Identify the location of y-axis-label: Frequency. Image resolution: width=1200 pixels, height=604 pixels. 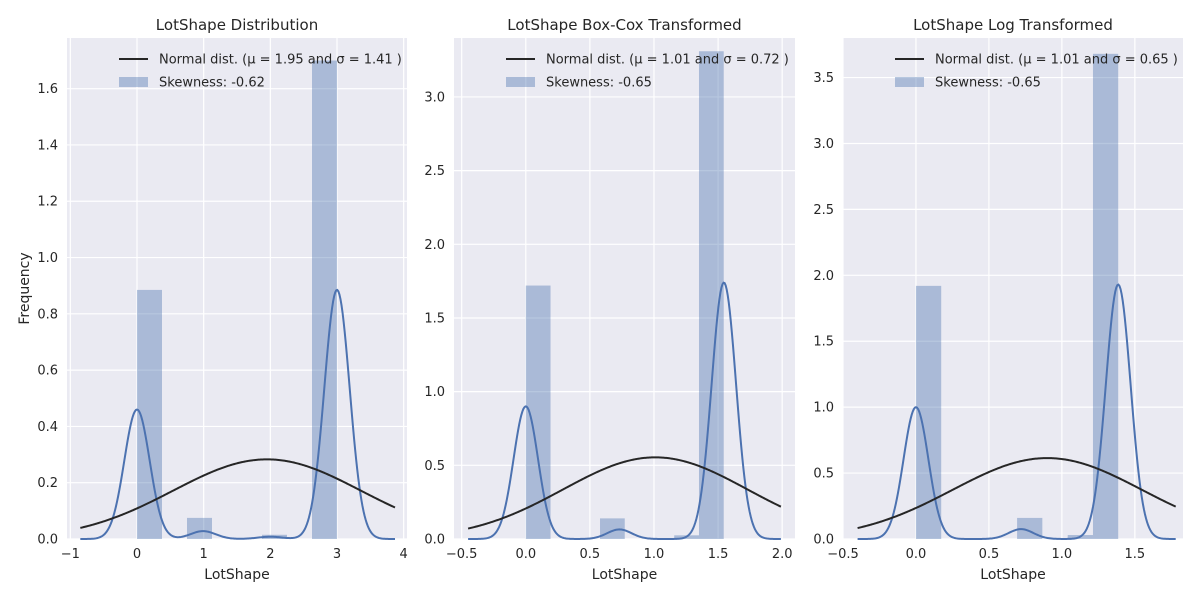
(25, 288).